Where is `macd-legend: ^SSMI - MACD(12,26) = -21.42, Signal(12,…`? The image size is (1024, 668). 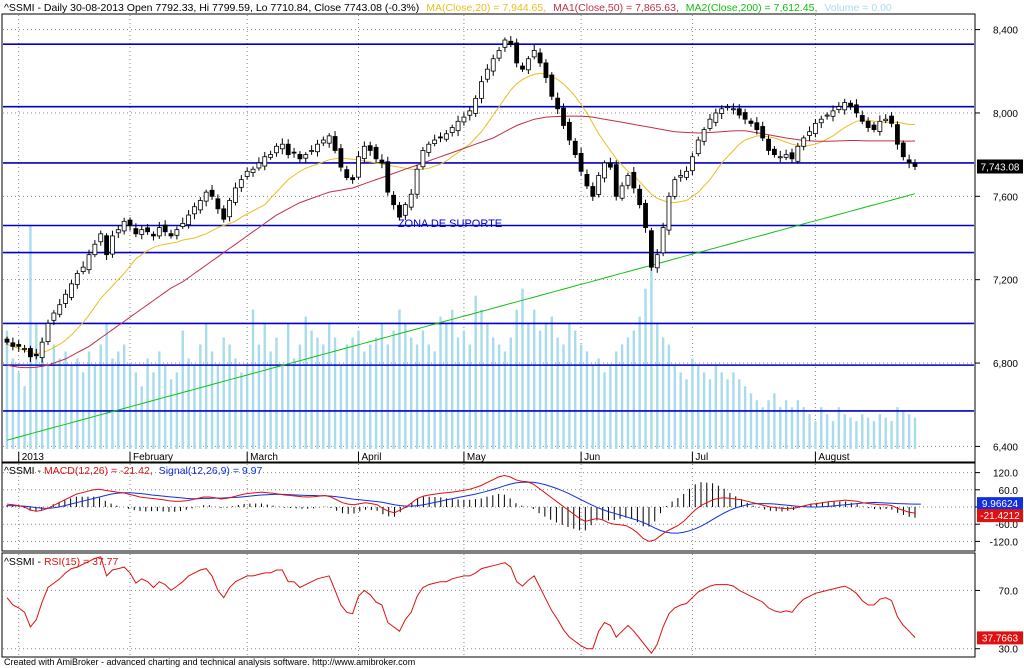 macd-legend: ^SSMI - MACD(12,26) = -21.42, Signal(12,… is located at coordinates (133, 471).